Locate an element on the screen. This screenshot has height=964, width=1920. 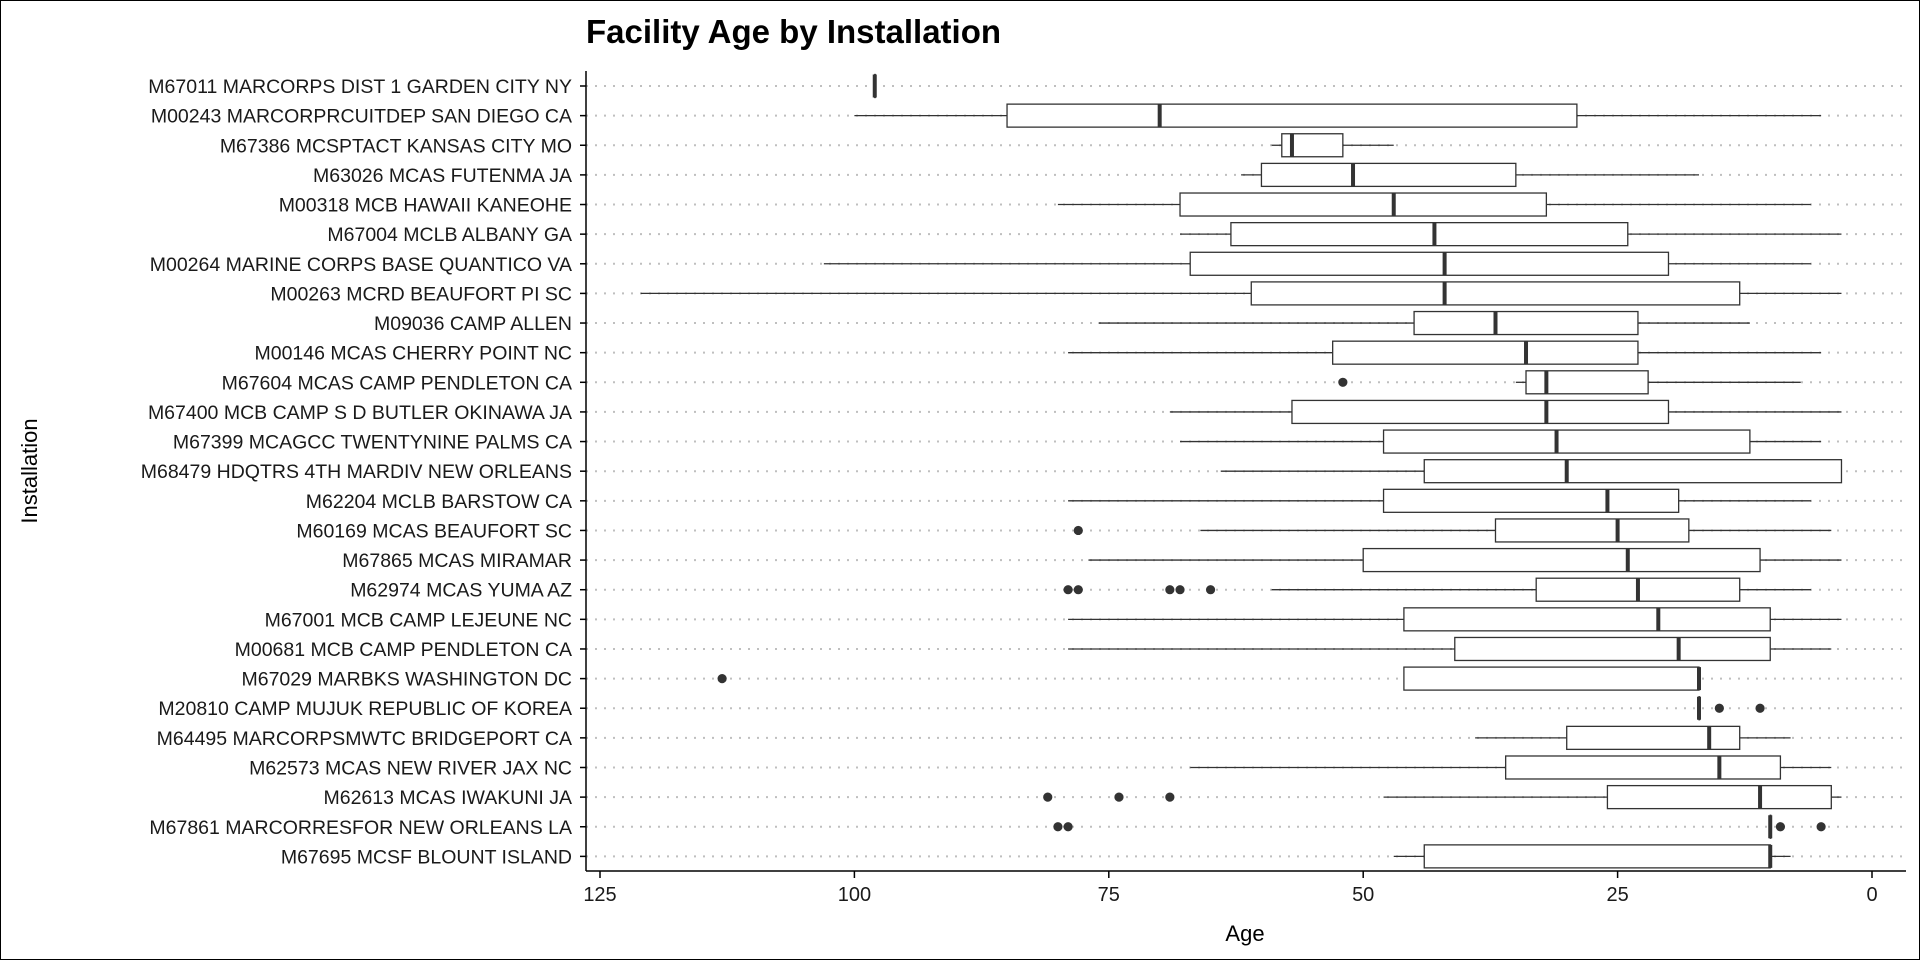
y-tick-label: M67400 MCB CAMP S D BUTLER OKINAWA JA is located at coordinates (360, 413).